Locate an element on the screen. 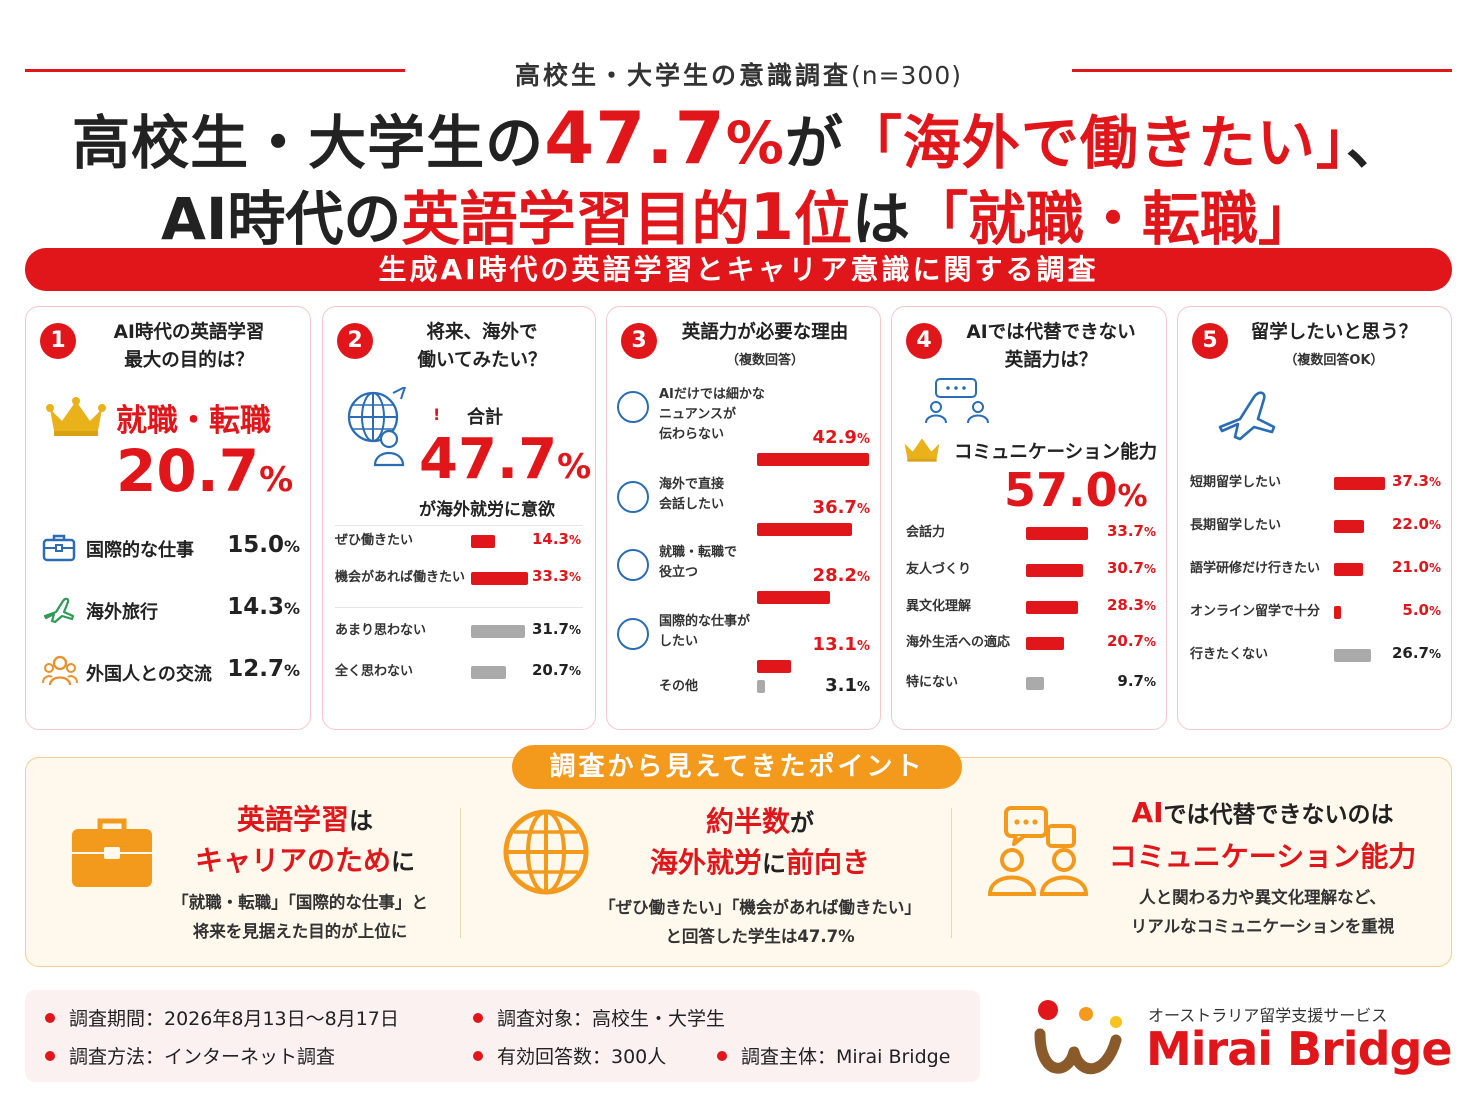  panel-number: 2 is located at coordinates (355, 341).